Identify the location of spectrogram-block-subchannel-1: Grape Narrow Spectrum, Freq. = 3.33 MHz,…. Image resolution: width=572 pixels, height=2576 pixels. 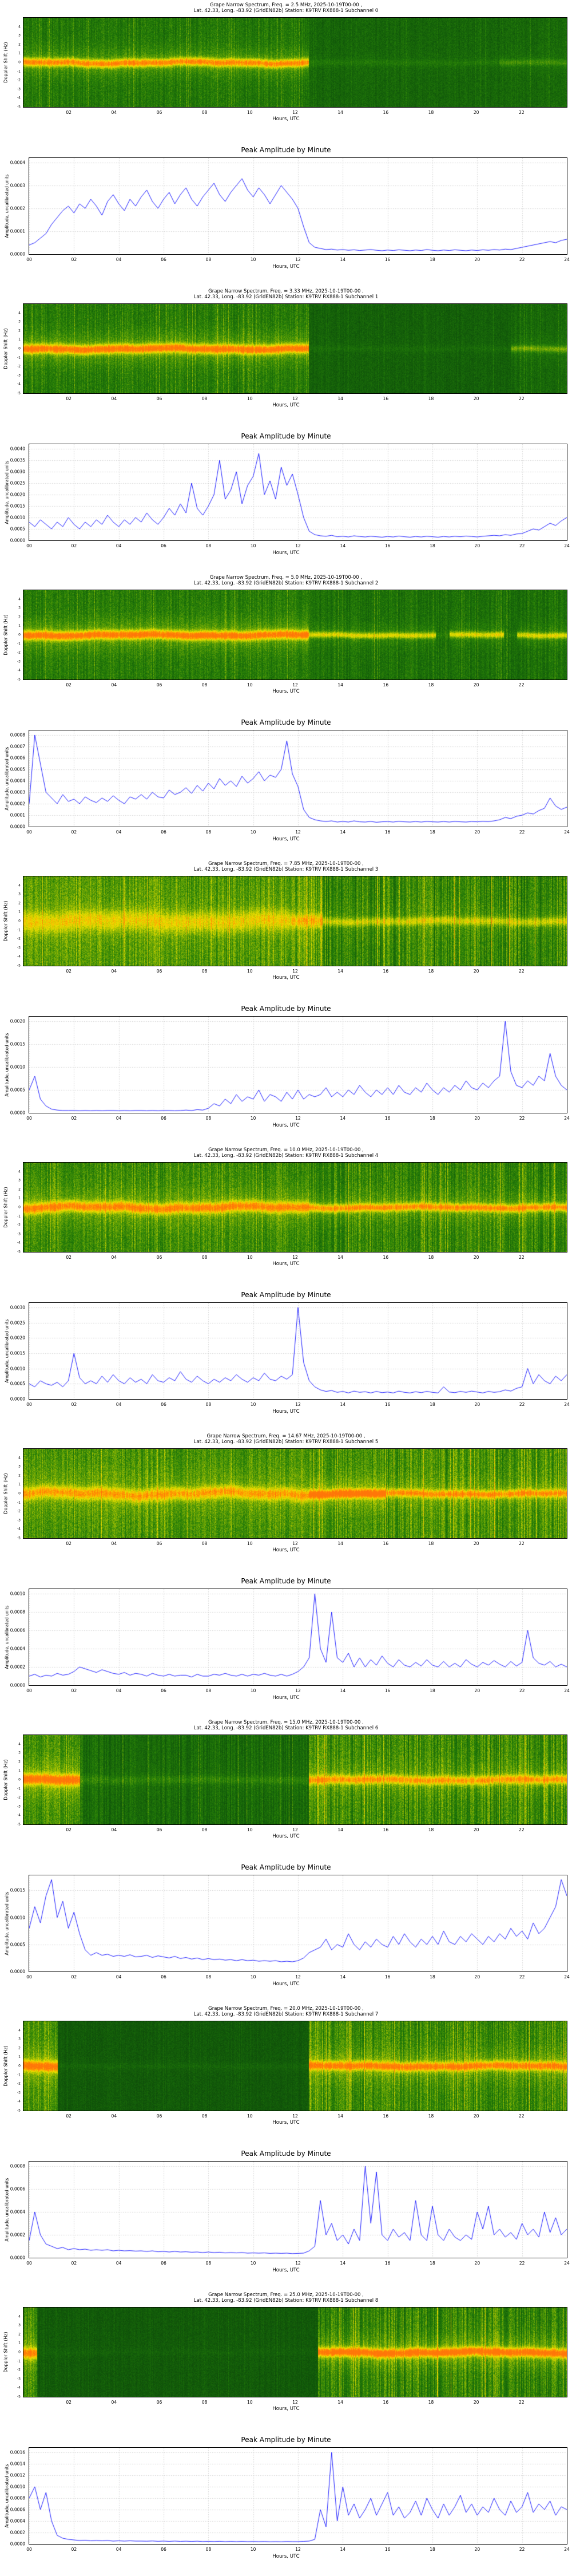
(286, 357).